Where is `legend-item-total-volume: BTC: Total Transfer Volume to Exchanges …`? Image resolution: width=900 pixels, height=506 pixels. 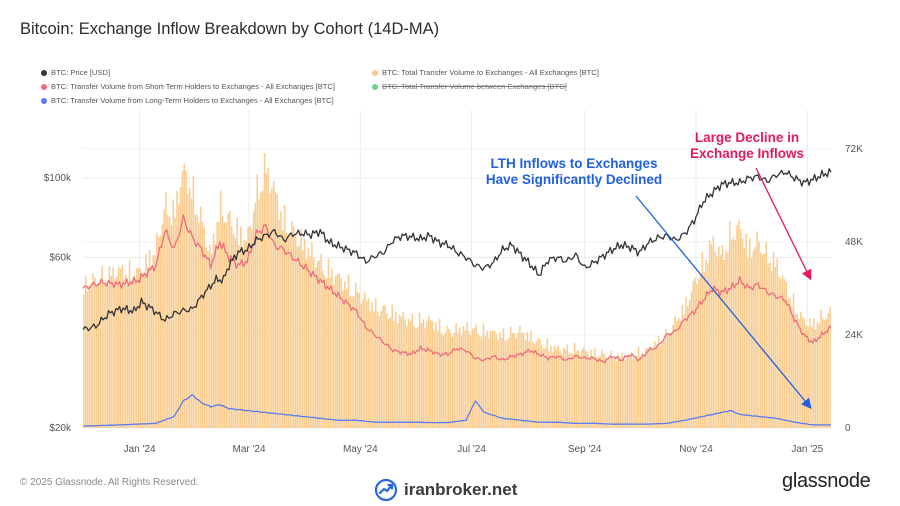 legend-item-total-volume: BTC: Total Transfer Volume to Exchanges … is located at coordinates (485, 72).